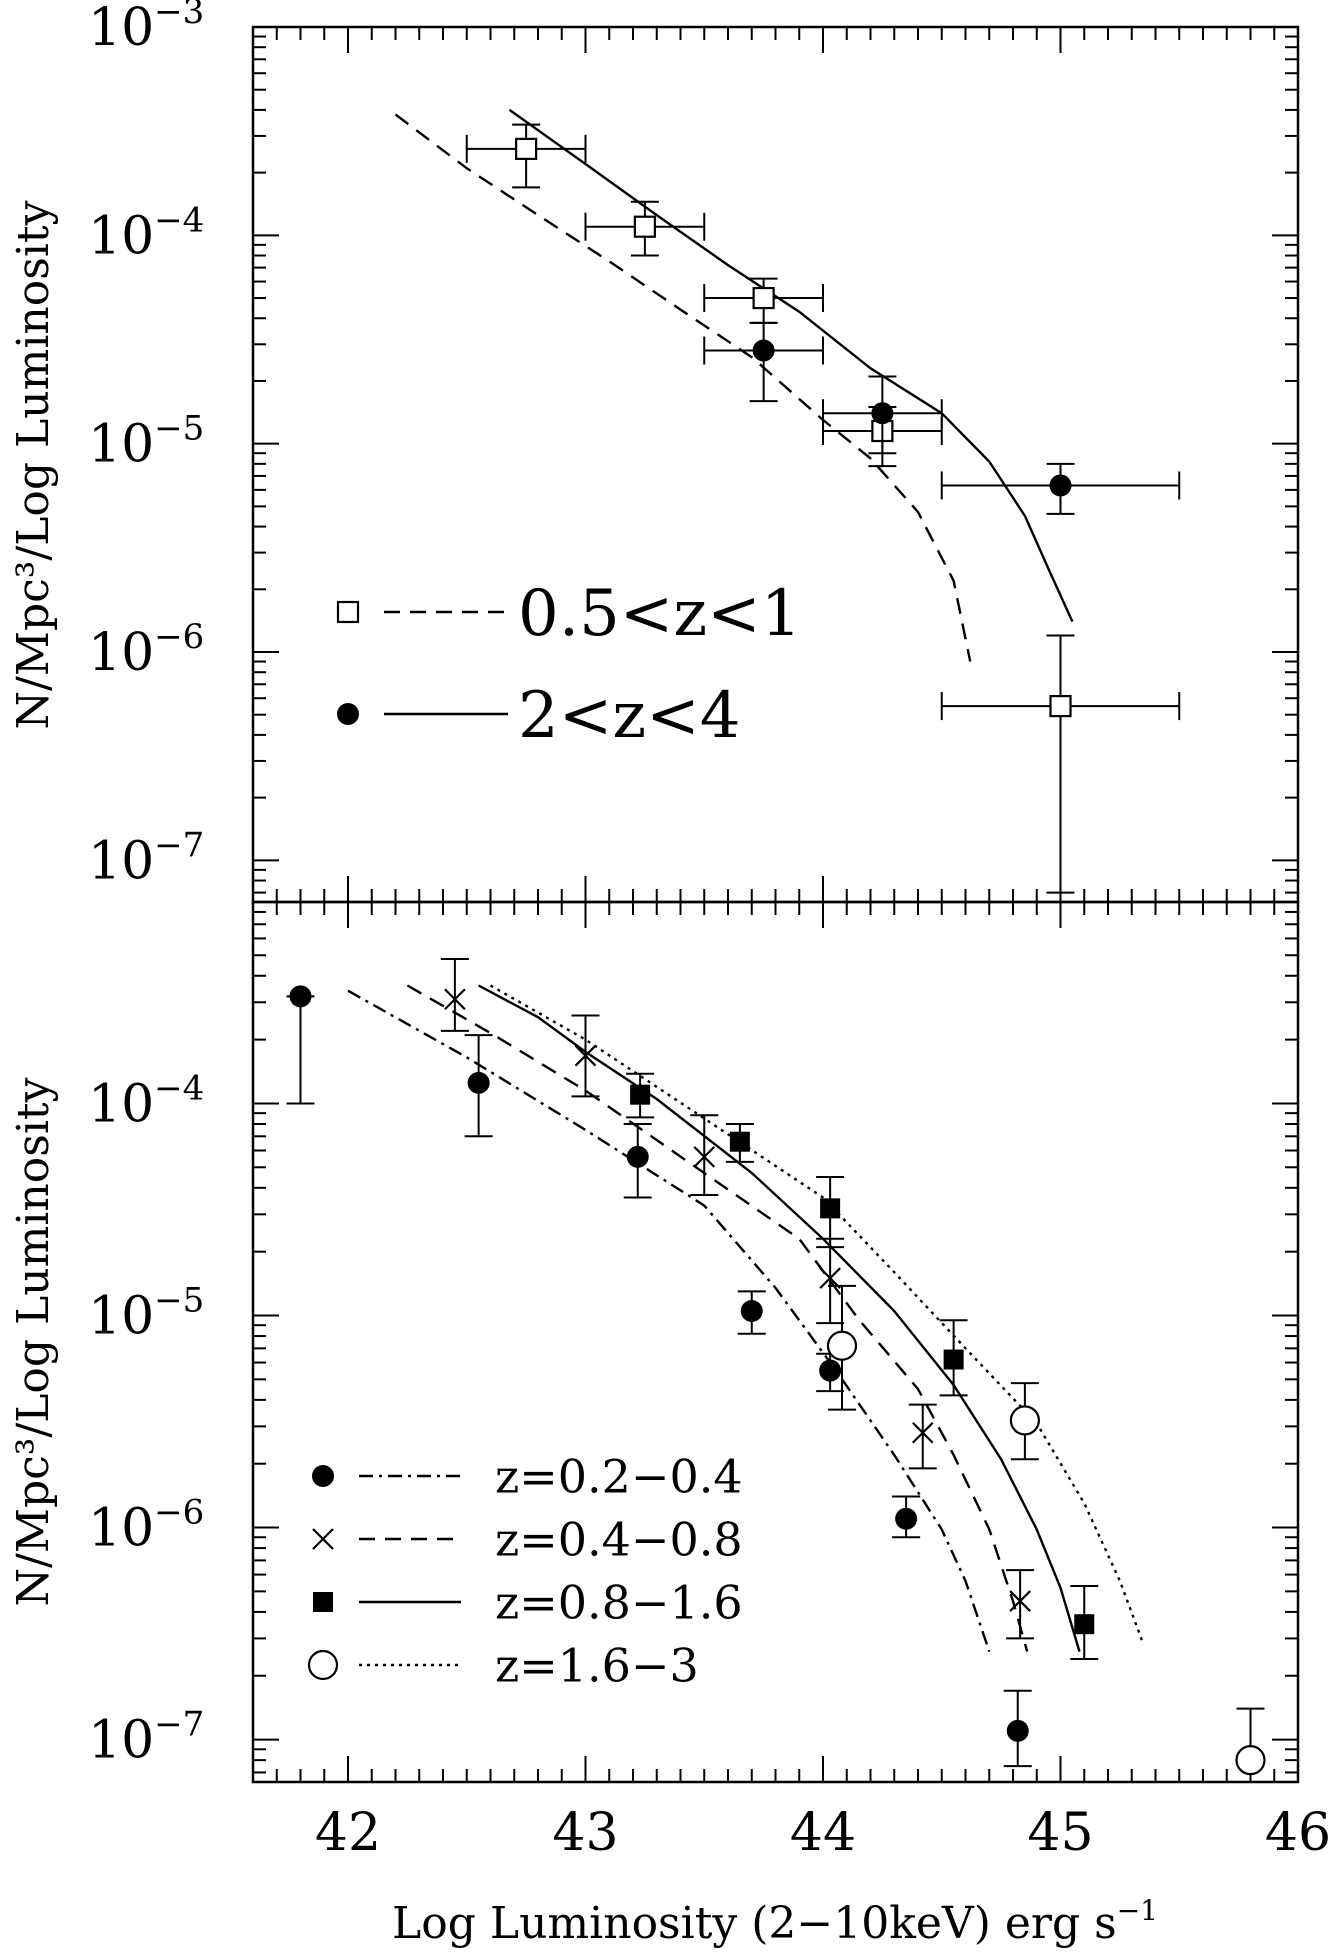 The width and height of the screenshot is (1336, 1954). I want to click on top-y-tick-label: 10⁻⁴, so click(146, 233).